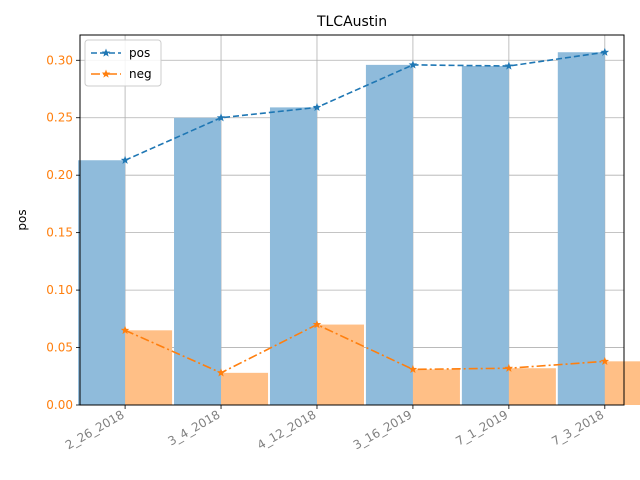 The width and height of the screenshot is (640, 480). I want to click on y-tick-label: 0.10, so click(59, 290).